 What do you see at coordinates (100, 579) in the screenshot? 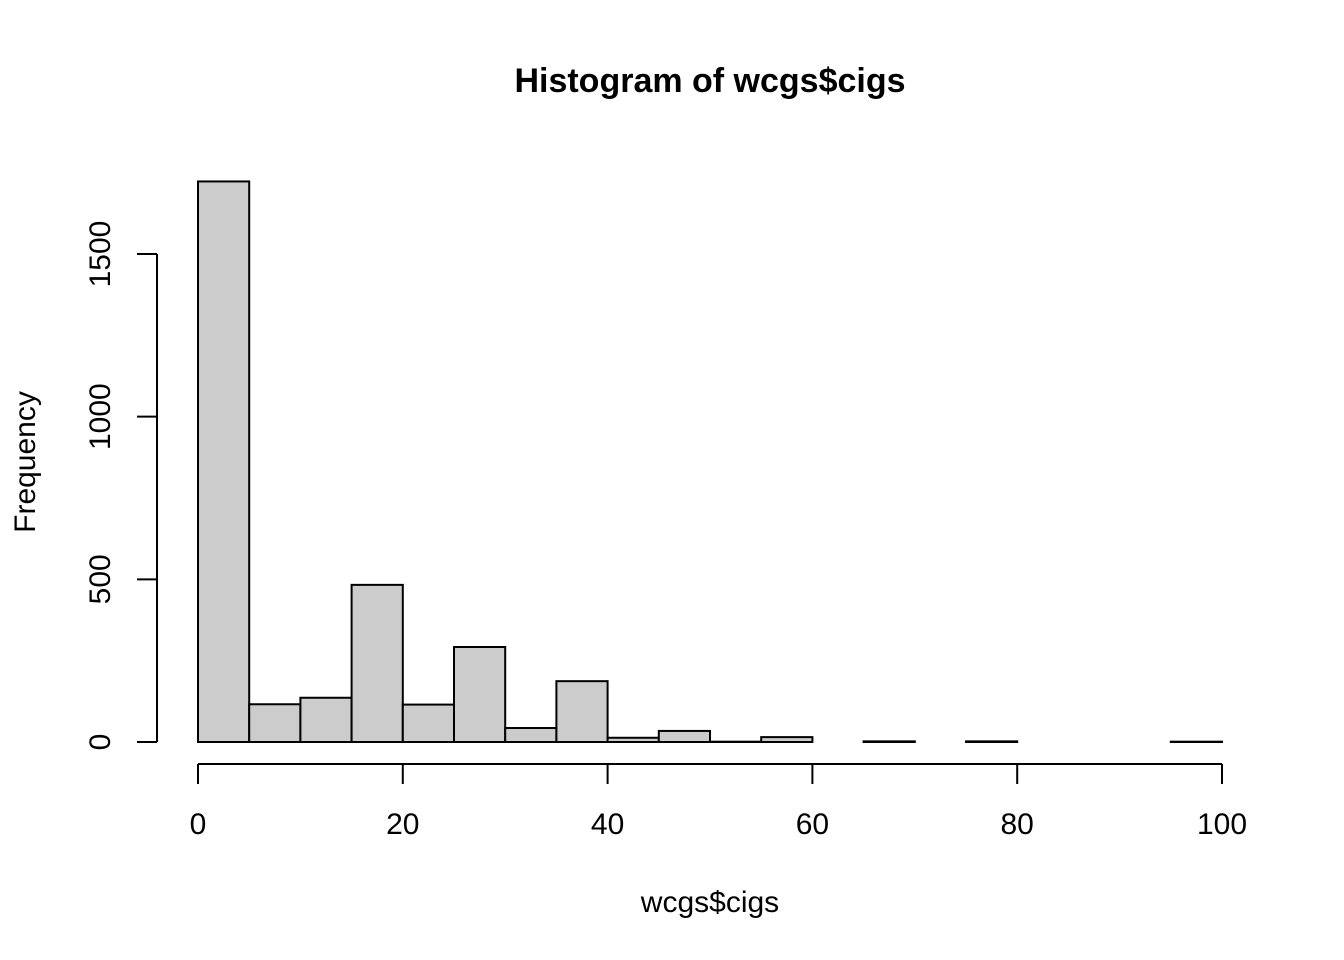
I see `y-tick-label-1: 500` at bounding box center [100, 579].